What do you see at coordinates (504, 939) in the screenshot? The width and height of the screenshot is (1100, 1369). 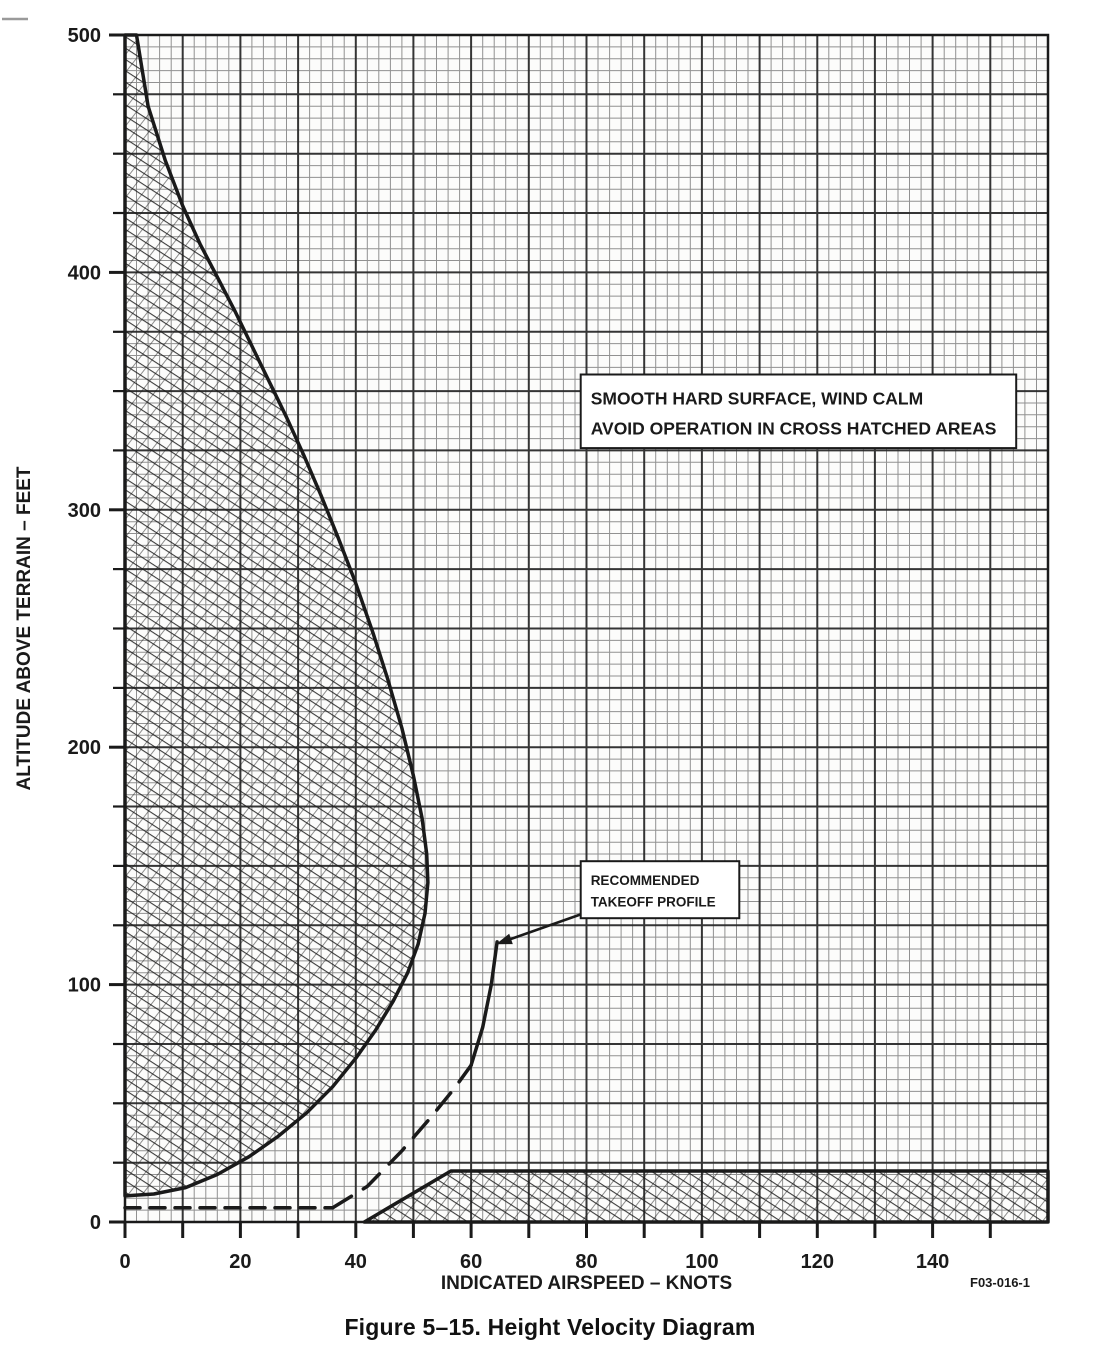 I see `arrowhead-icon` at bounding box center [504, 939].